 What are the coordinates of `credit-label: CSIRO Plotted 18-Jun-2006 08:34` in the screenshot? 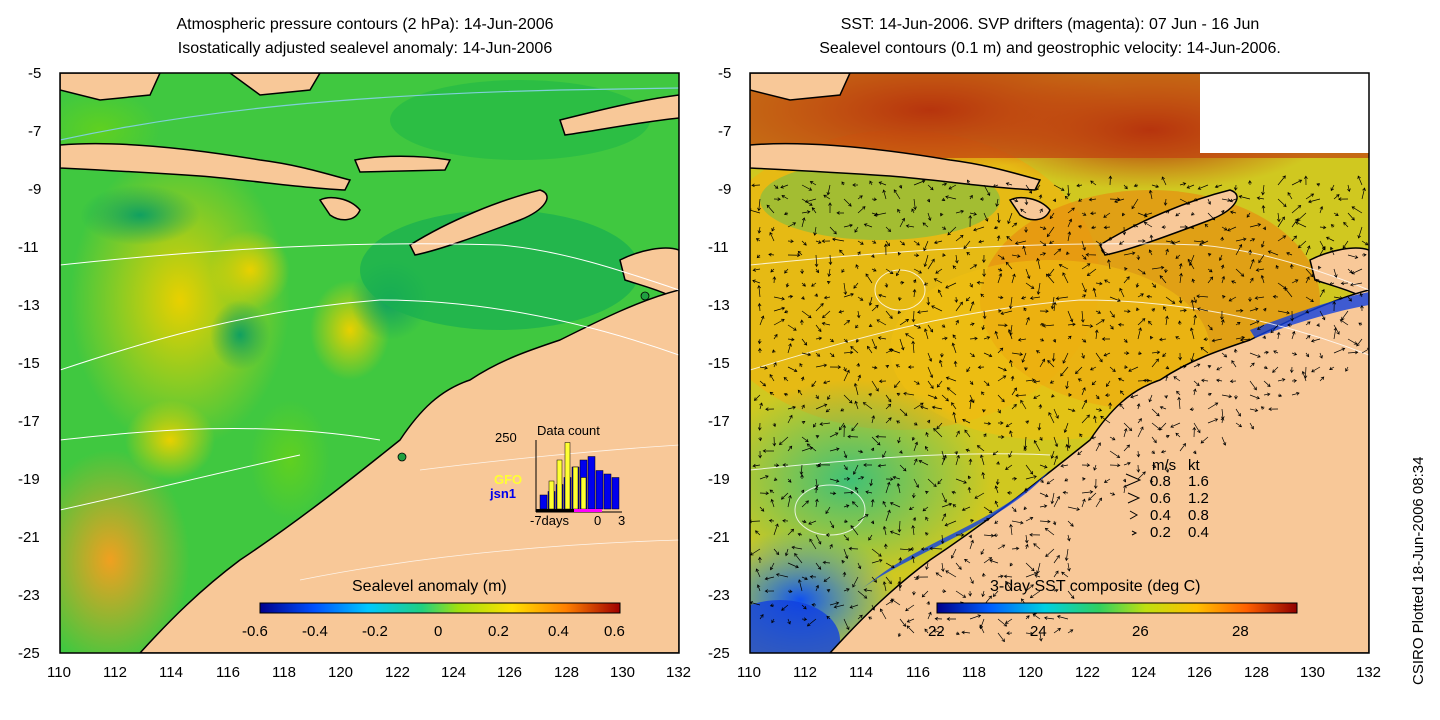 It's located at (1418, 570).